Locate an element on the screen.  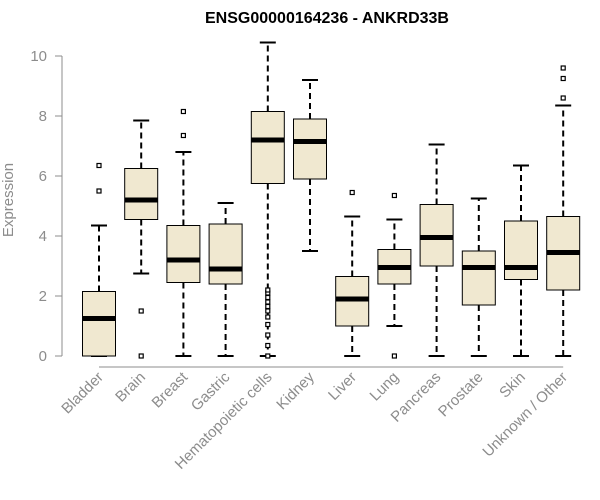
box-brain is located at coordinates (141, 239).